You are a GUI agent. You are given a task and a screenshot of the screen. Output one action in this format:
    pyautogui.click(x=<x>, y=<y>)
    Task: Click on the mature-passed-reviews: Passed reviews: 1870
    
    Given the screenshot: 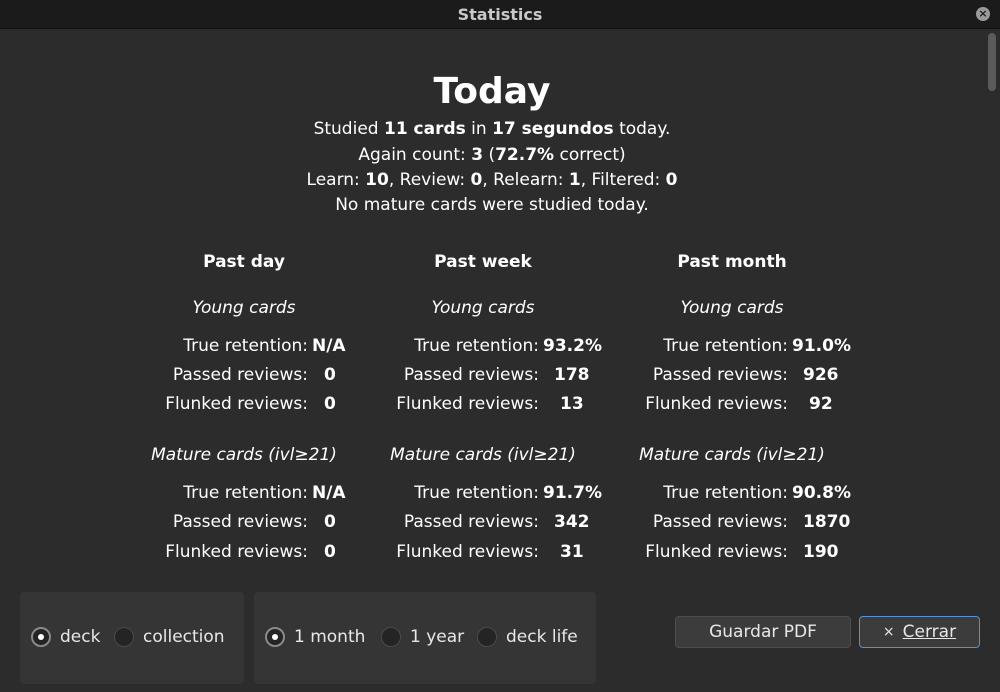 What is the action you would take?
    pyautogui.click(x=751, y=522)
    